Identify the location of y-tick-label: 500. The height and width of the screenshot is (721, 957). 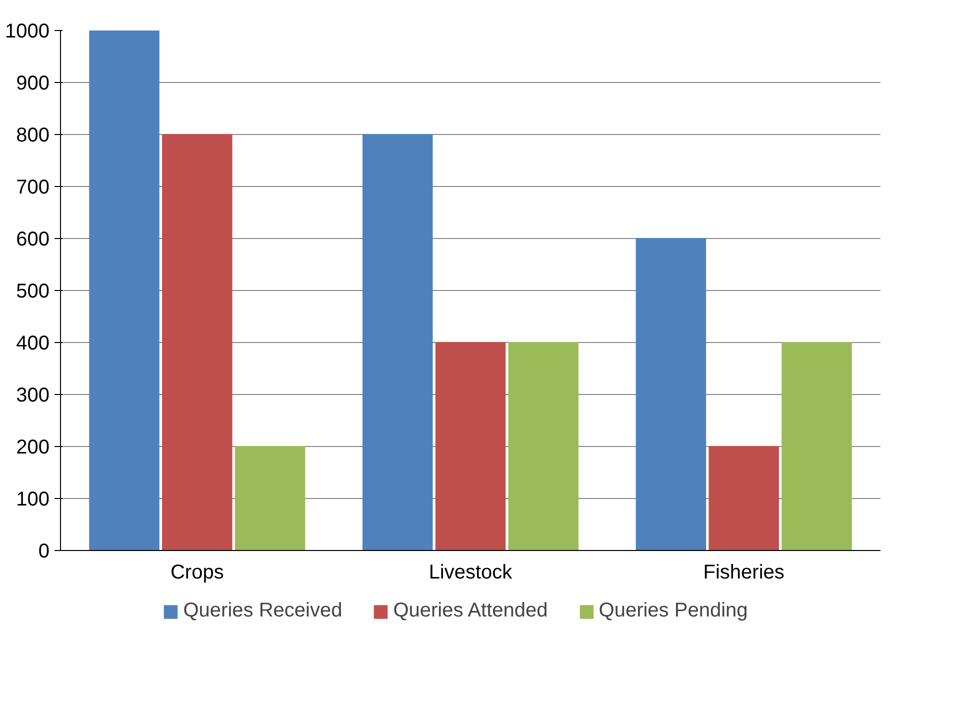
(33, 291).